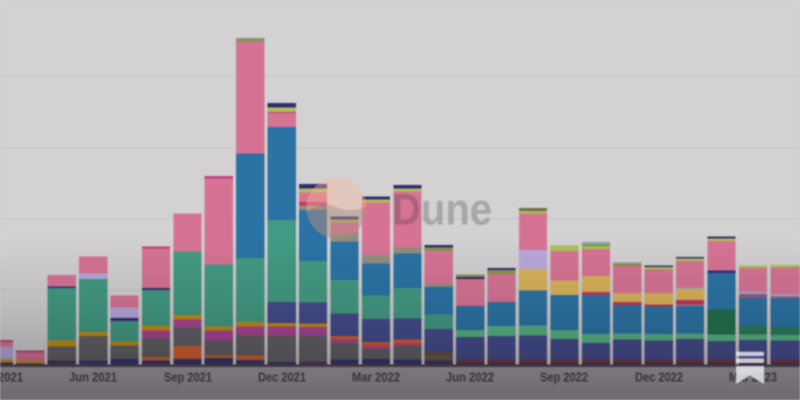 The width and height of the screenshot is (800, 400). I want to click on svg-text: Sep 2022, so click(564, 377).